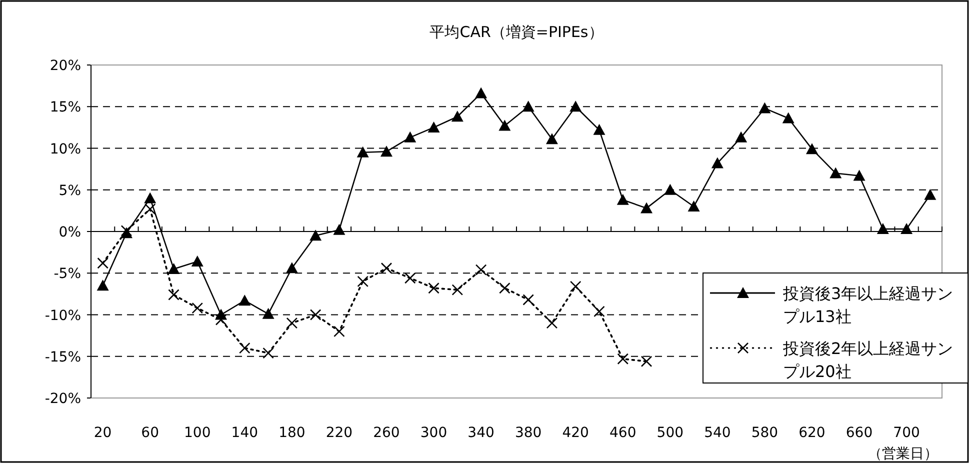  Describe the element at coordinates (764, 433) in the screenshot. I see `x-tick-label: 580` at that location.